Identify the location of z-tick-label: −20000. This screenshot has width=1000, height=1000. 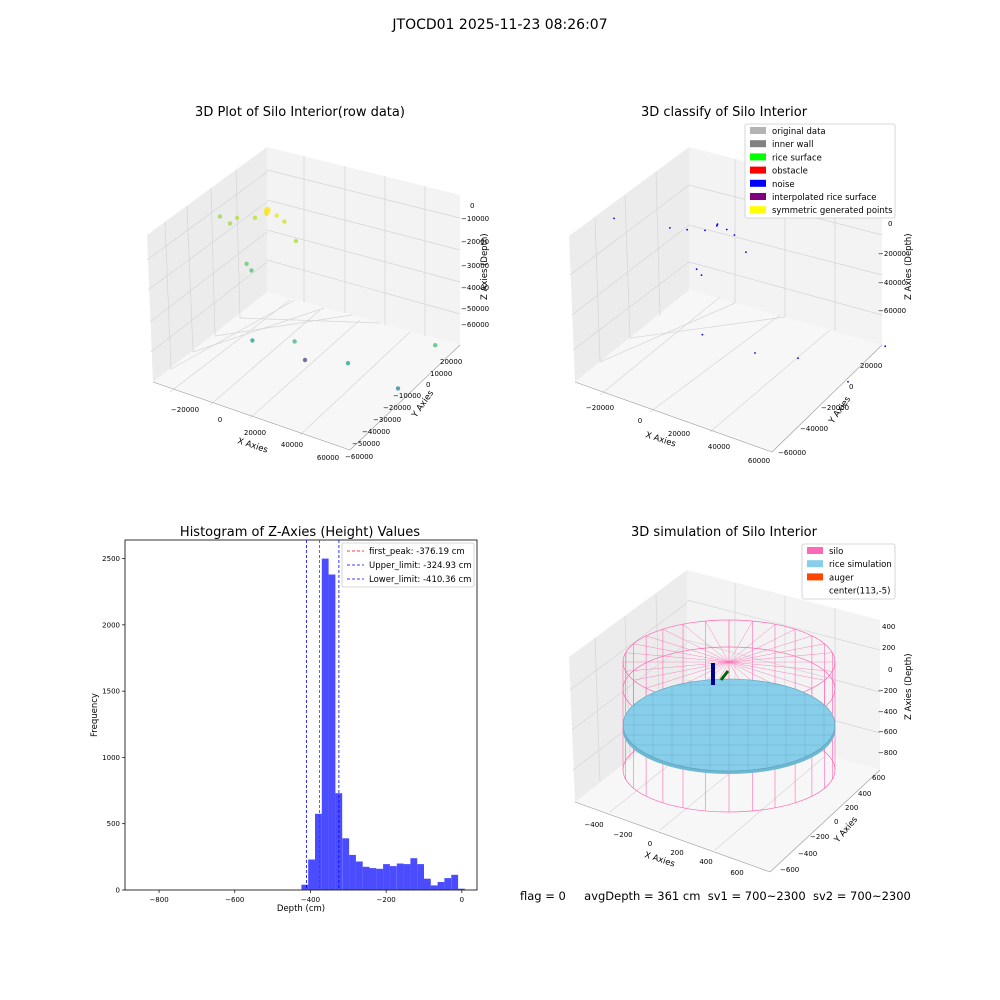
(475, 242).